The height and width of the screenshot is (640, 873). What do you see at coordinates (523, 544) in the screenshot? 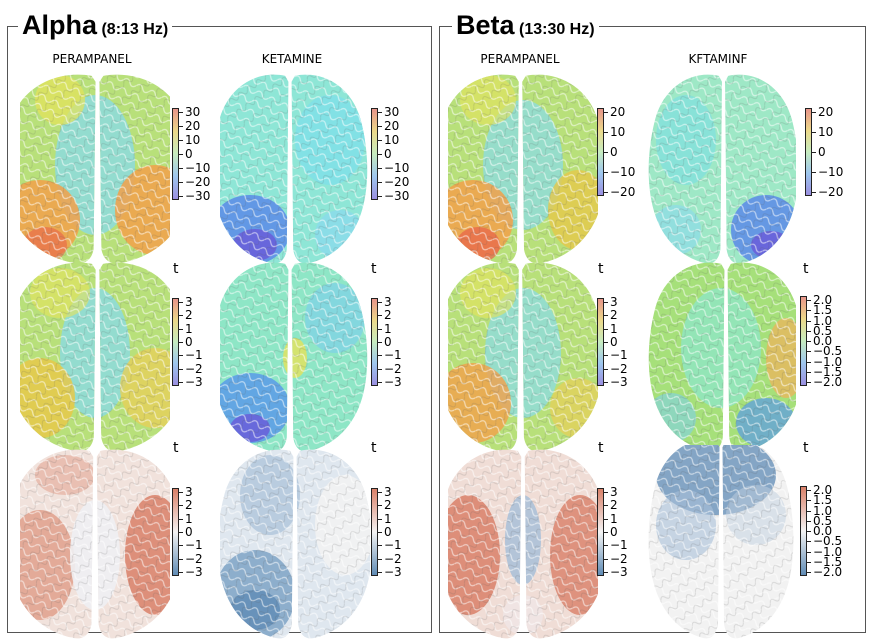
I see `brain-beta-perampanel-row3` at bounding box center [523, 544].